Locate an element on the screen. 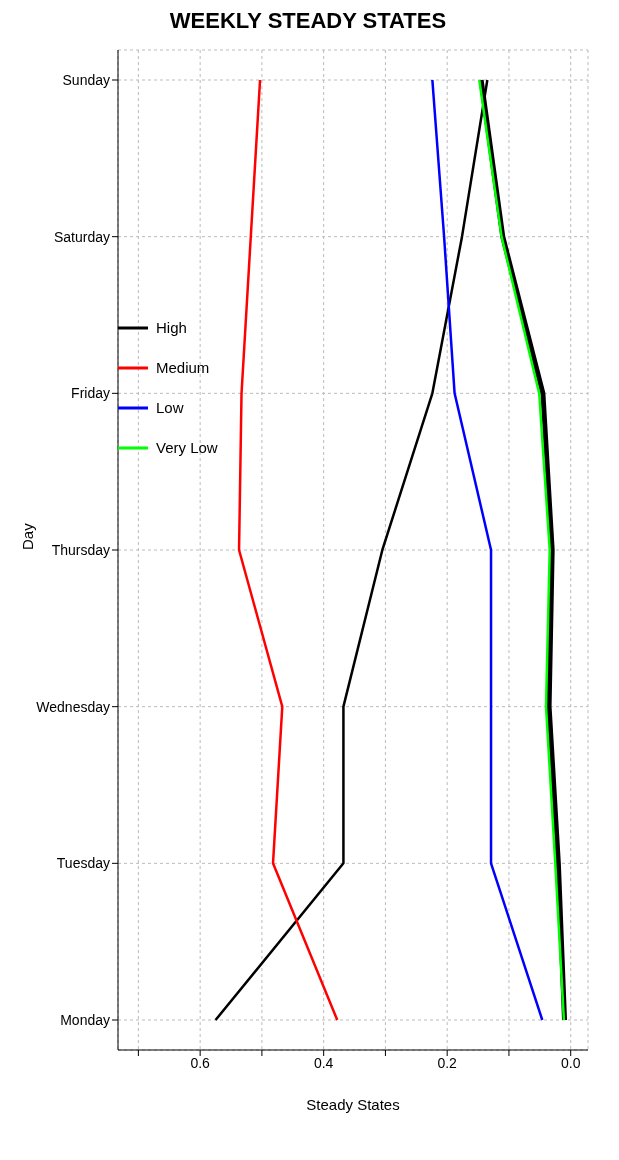 This screenshot has height=1160, width=619. x-tick-label: 0.0 is located at coordinates (570, 1062).